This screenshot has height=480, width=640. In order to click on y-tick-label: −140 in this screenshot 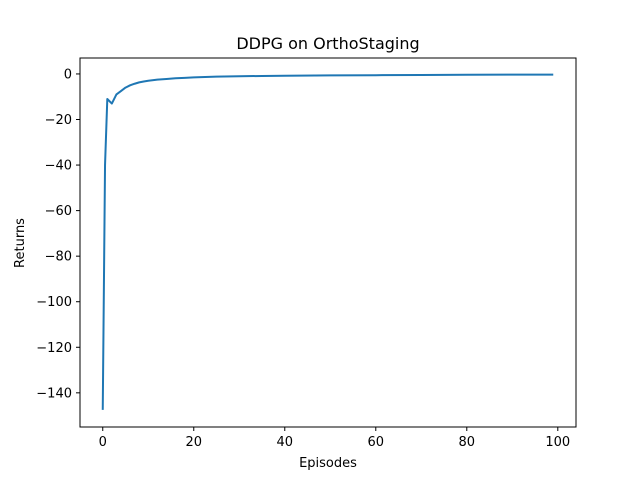, I will do `click(54, 393)`.